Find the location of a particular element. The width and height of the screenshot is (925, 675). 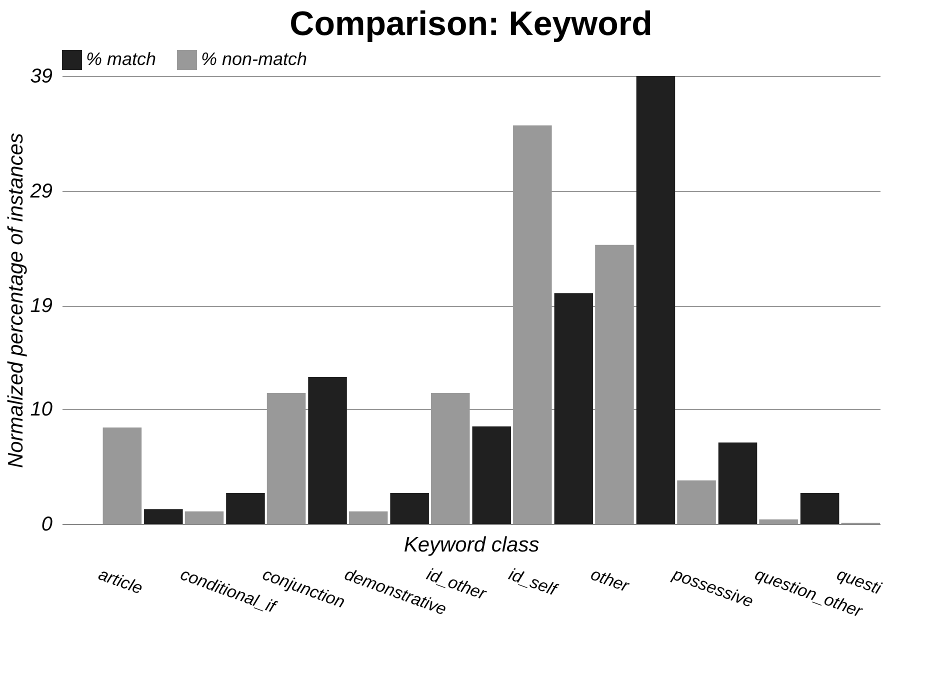

y-axis-title: Normalized percentage of instances is located at coordinates (16, 300).